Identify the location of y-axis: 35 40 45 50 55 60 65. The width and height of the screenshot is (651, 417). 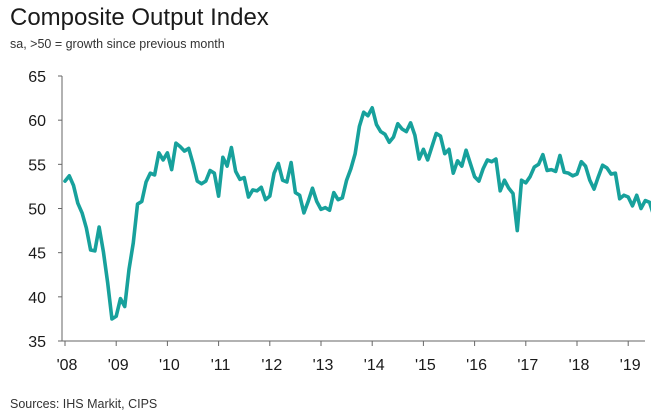
(45, 210).